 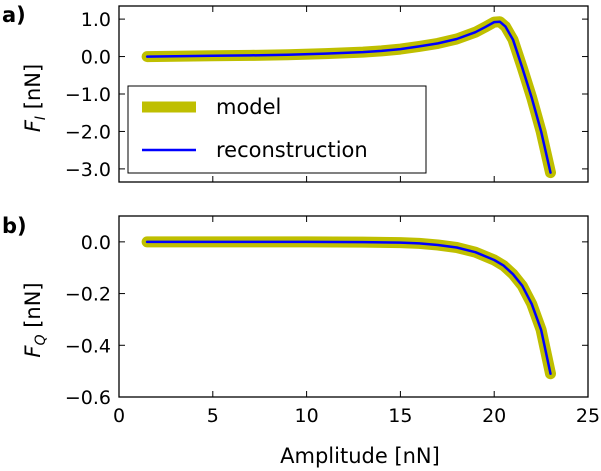 I want to click on panel-b-x-tick-label: 5, so click(x=213, y=416).